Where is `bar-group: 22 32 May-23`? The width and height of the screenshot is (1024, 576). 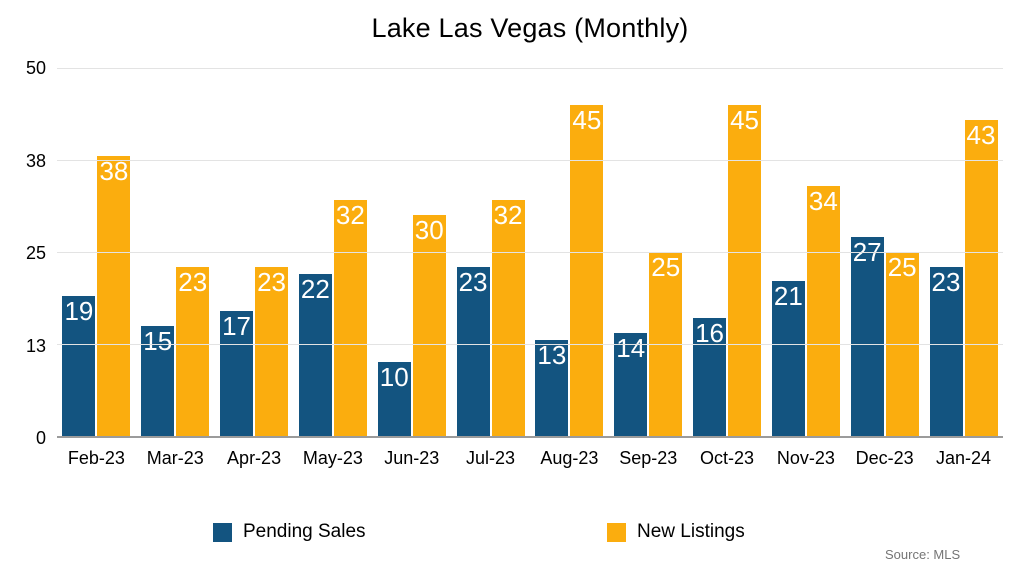
bar-group: 22 32 May-23 is located at coordinates (332, 268).